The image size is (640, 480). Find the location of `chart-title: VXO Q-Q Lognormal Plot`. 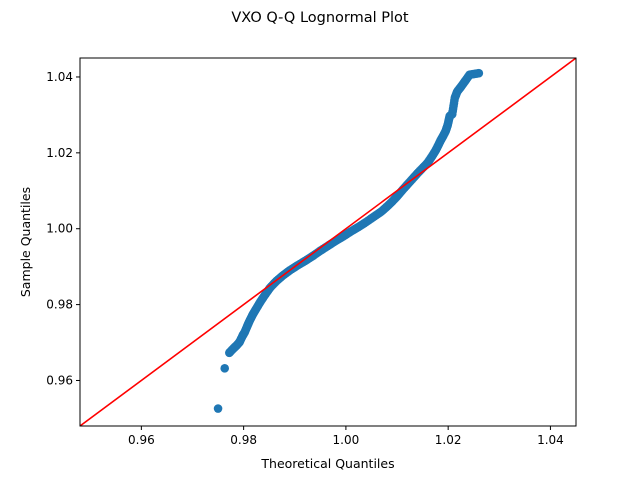

chart-title: VXO Q-Q Lognormal Plot is located at coordinates (320, 18).